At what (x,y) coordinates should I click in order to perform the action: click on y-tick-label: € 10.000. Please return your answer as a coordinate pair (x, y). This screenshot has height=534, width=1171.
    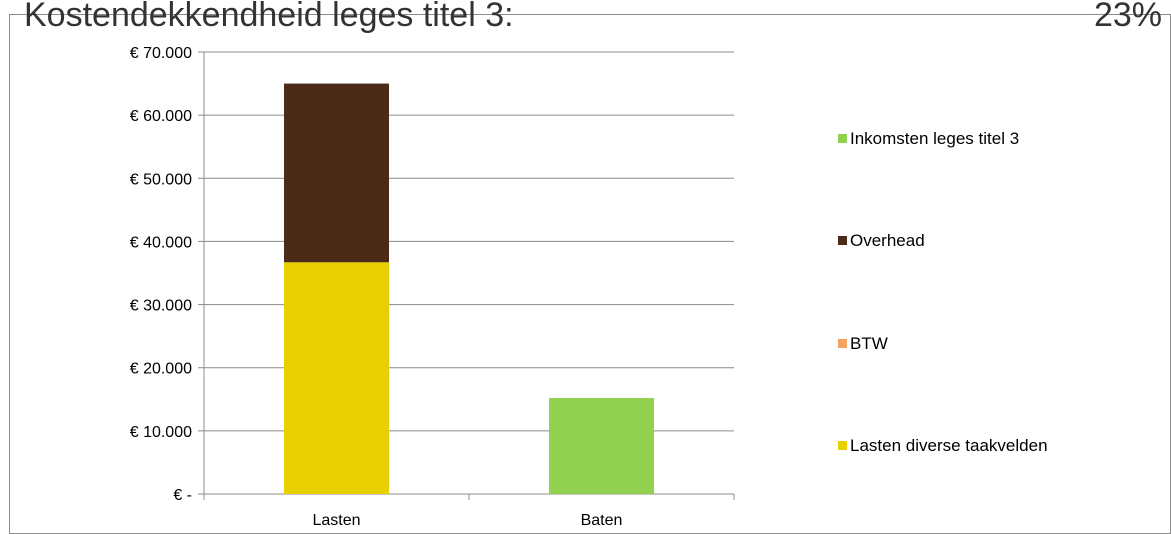
    Looking at the image, I should click on (161, 432).